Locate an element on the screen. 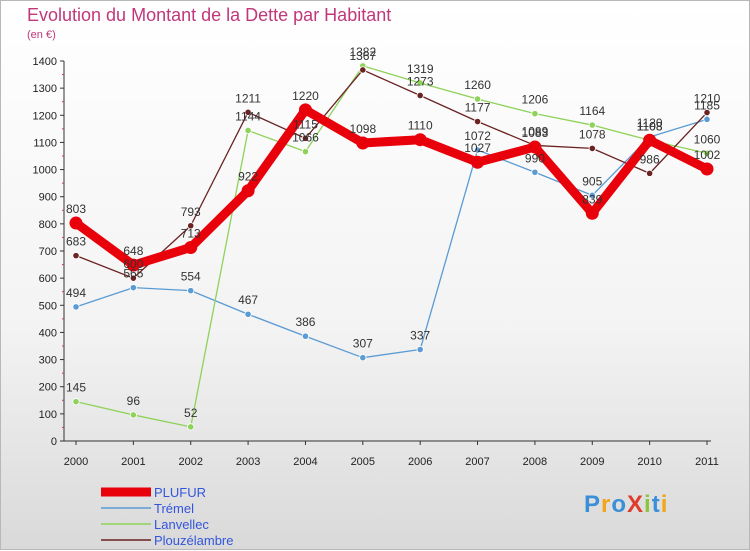  logo-letter: P is located at coordinates (593, 504).